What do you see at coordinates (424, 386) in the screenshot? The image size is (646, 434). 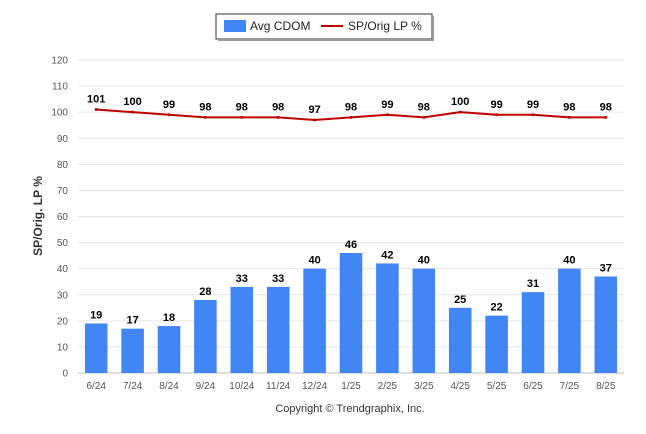 I see `x-tick-label: 3/25` at bounding box center [424, 386].